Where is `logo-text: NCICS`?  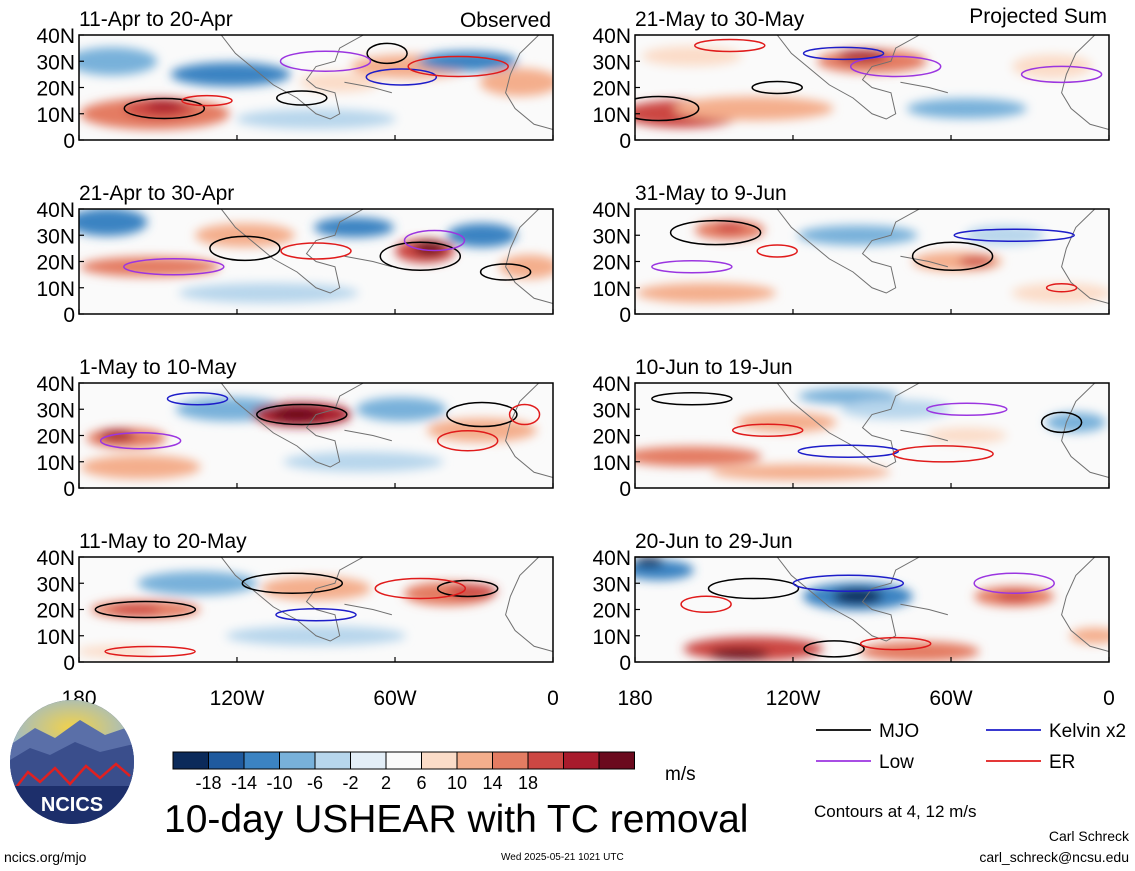 logo-text: NCICS is located at coordinates (72, 805).